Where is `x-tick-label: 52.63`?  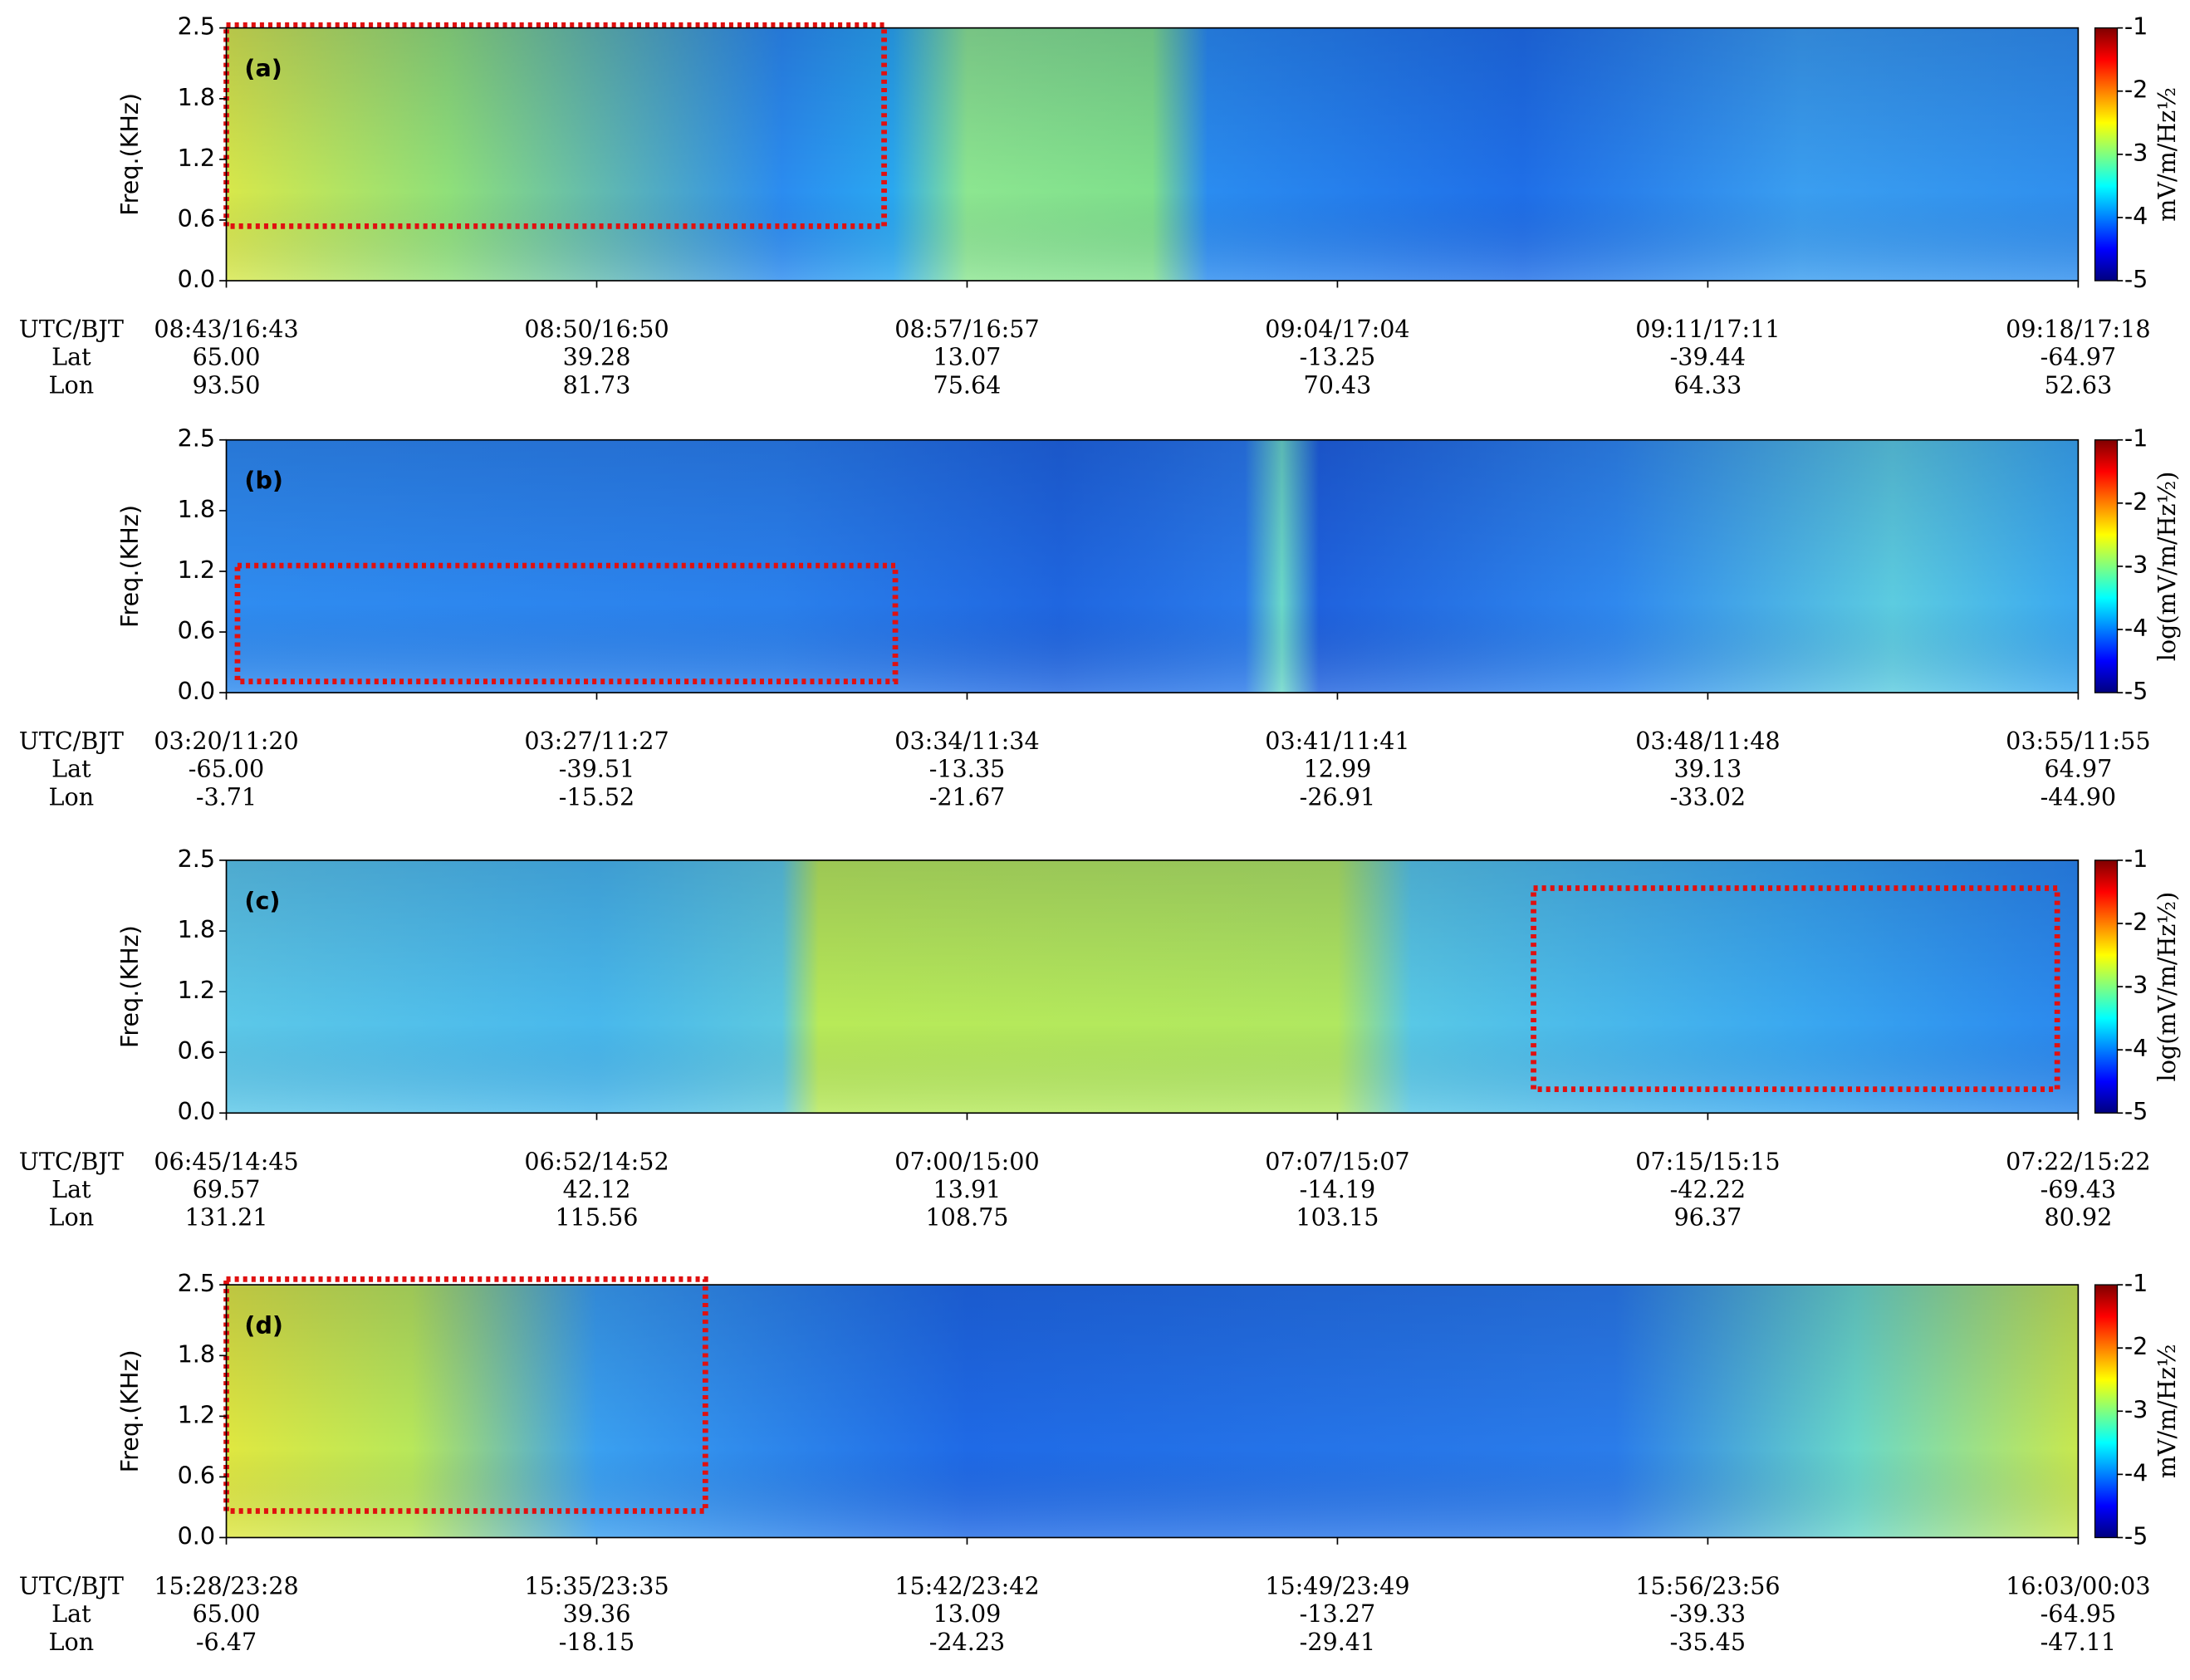 x-tick-label: 52.63 is located at coordinates (2078, 384).